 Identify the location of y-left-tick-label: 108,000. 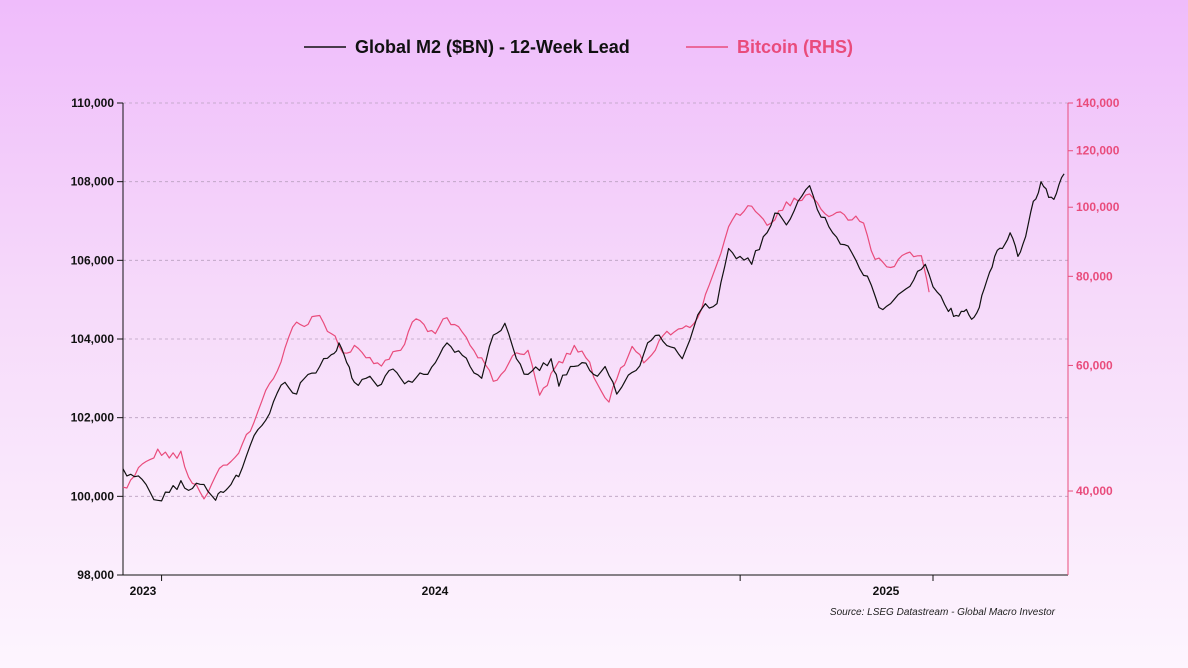
(93, 182).